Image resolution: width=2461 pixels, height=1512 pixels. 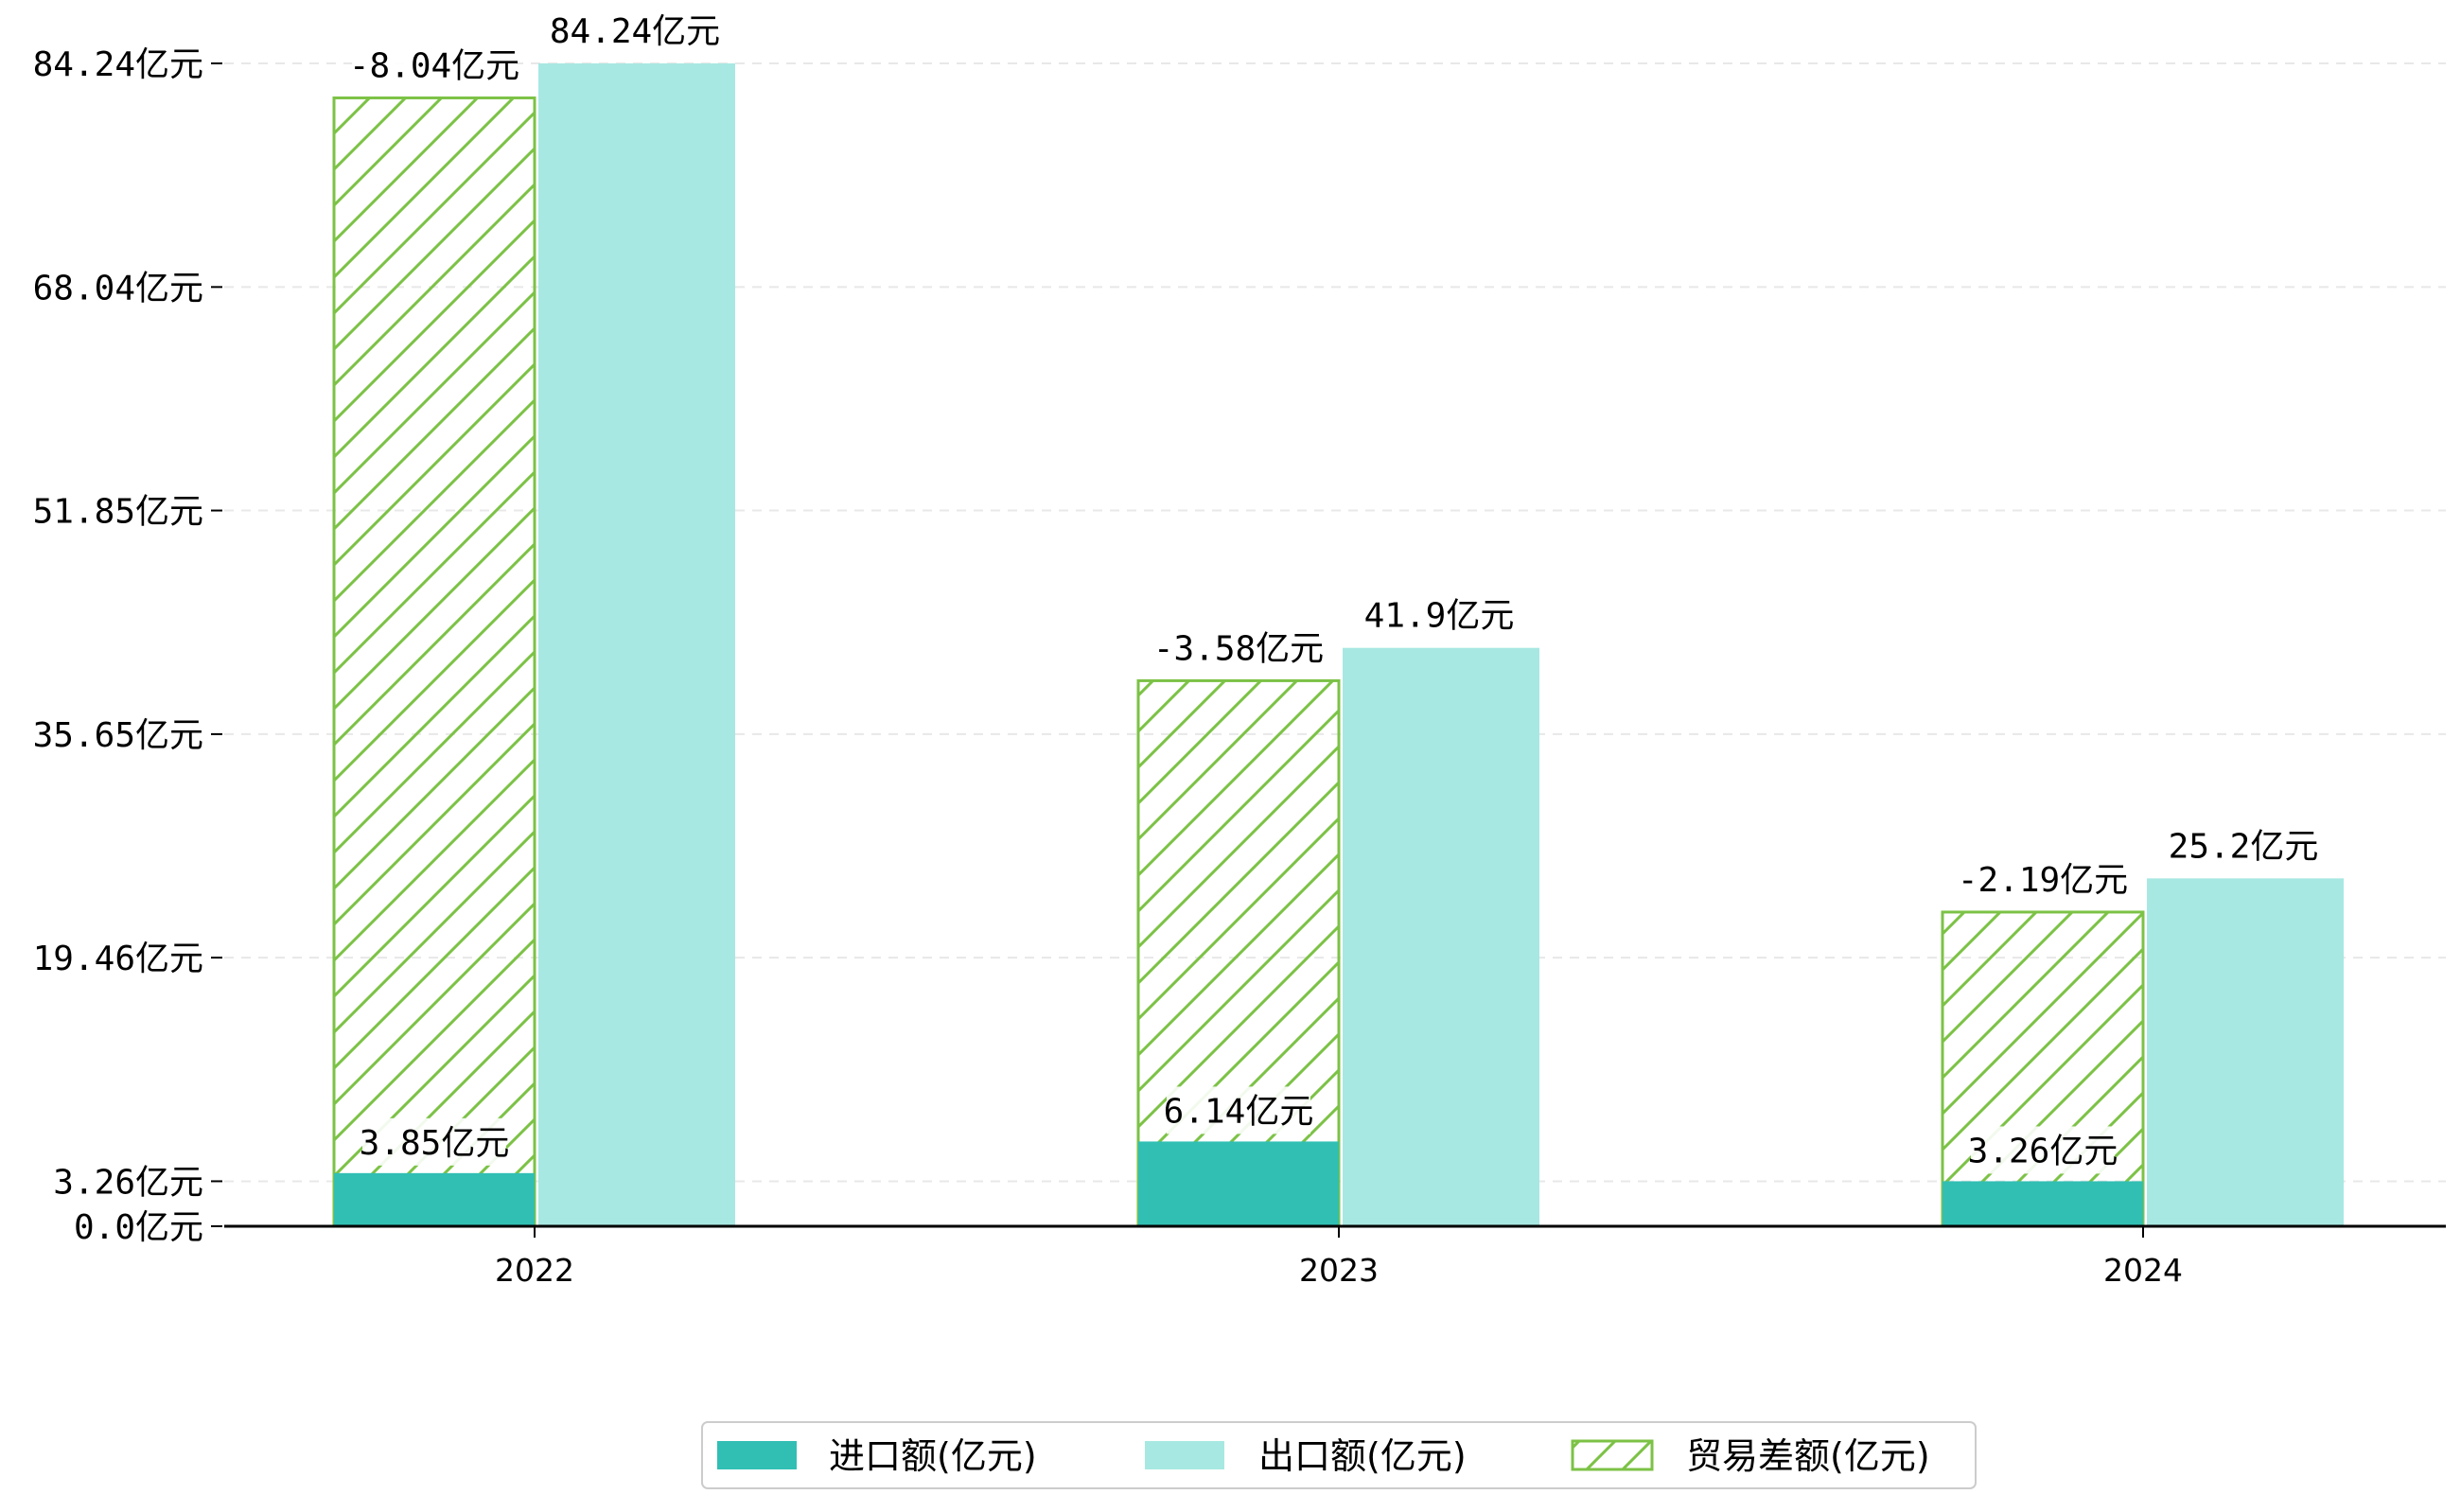 I want to click on export-value-label: 25.2亿元, so click(x=2244, y=847).